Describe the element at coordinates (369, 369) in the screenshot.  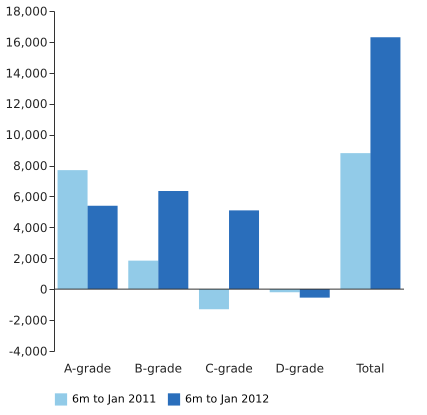
I see `x-tick-label: Total` at that location.